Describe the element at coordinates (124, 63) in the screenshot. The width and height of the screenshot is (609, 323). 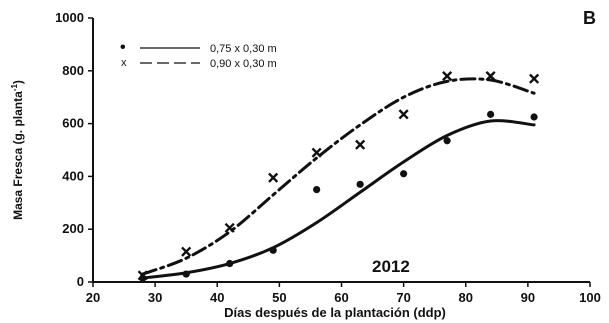
I see `legend-marker-series-2: x` at that location.